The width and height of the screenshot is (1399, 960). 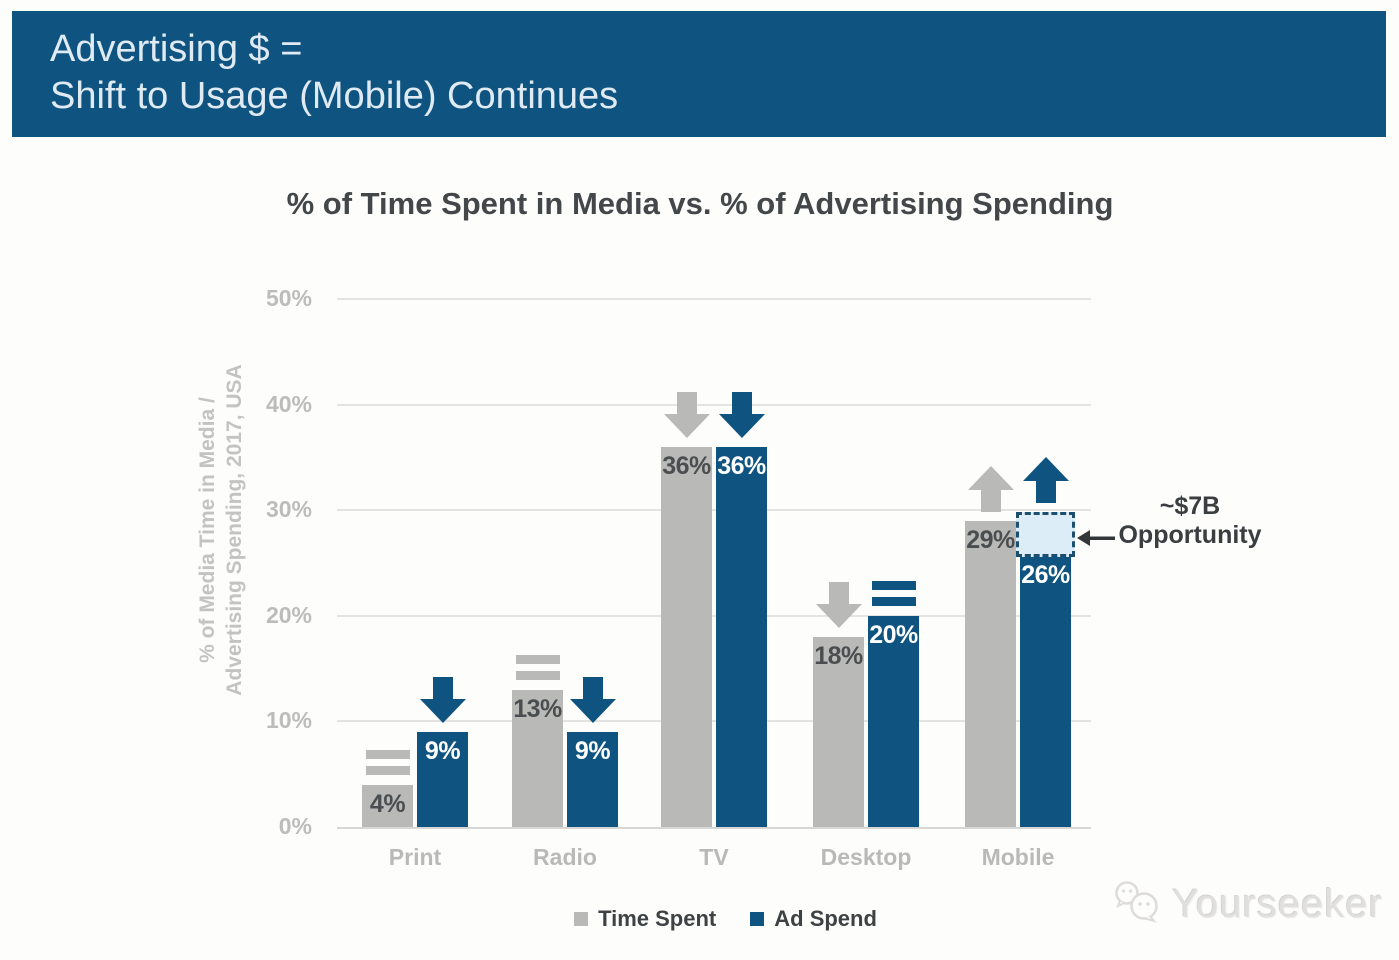 What do you see at coordinates (714, 299) in the screenshot?
I see `gridline-50%` at bounding box center [714, 299].